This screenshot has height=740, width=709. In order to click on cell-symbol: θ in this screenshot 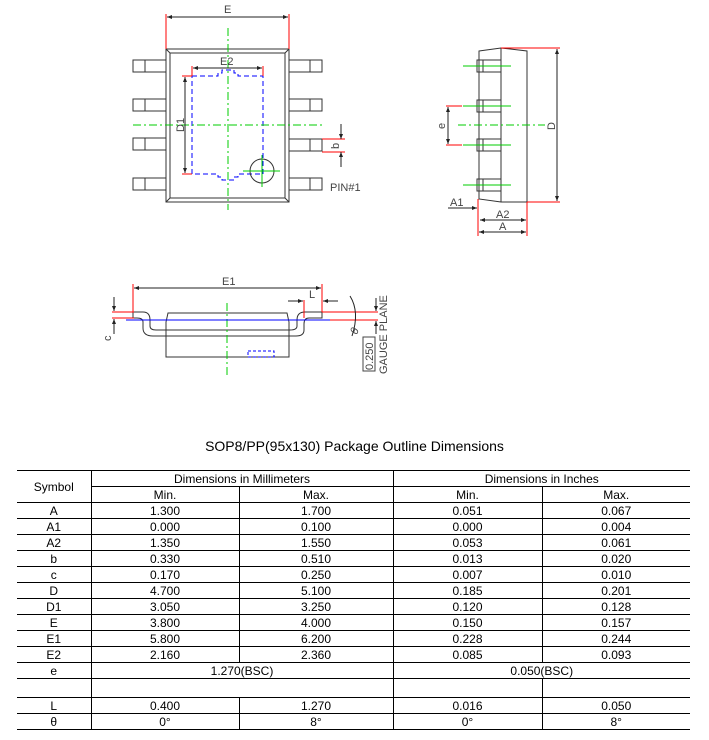, I will do `click(54, 721)`.